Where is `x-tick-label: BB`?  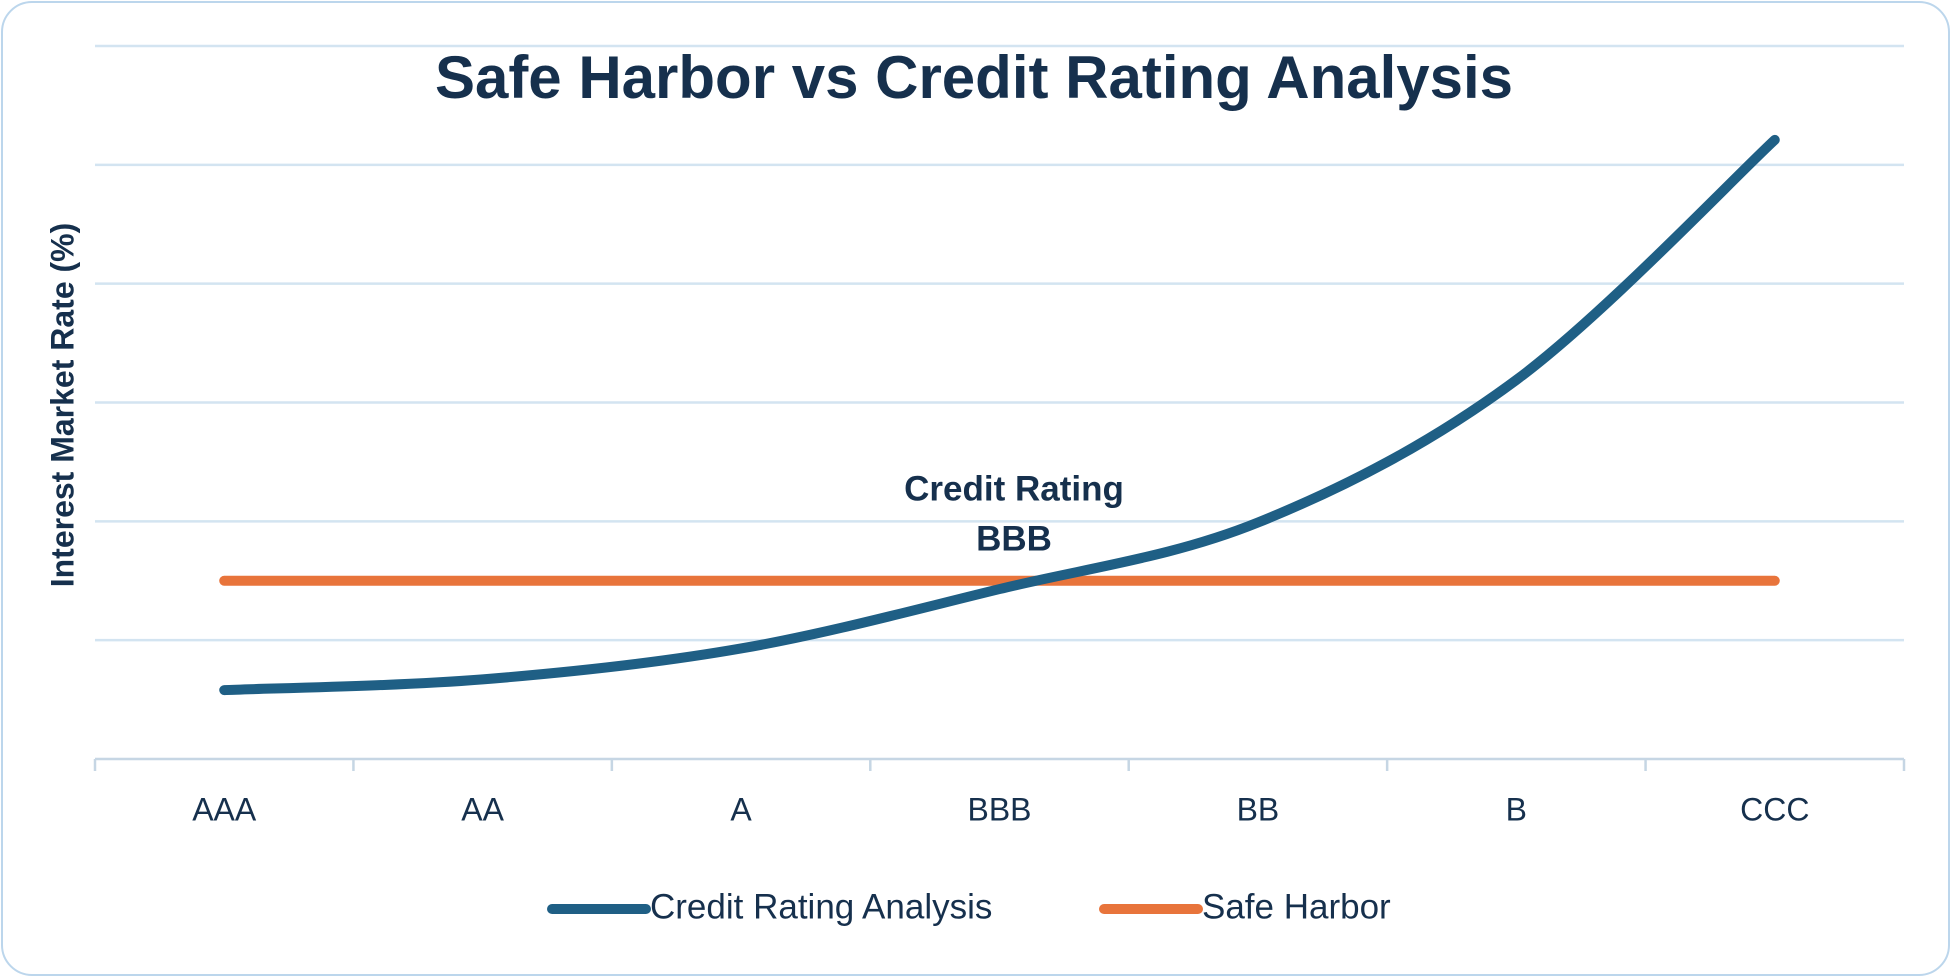 x-tick-label: BB is located at coordinates (1258, 809).